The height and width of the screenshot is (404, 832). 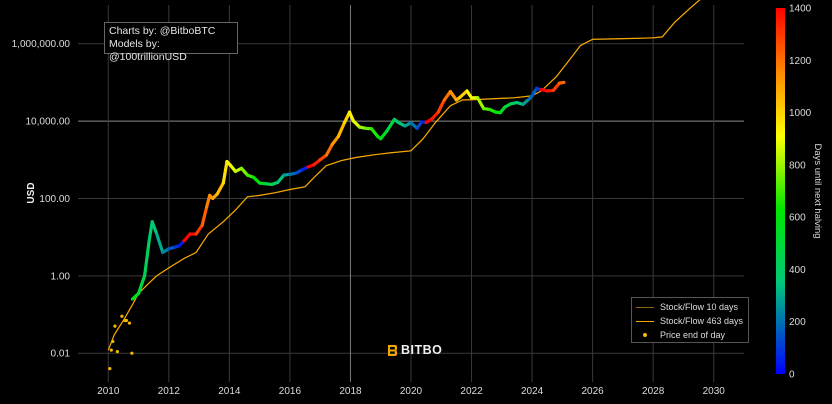 What do you see at coordinates (392, 350) in the screenshot?
I see `bitbo-logo-icon` at bounding box center [392, 350].